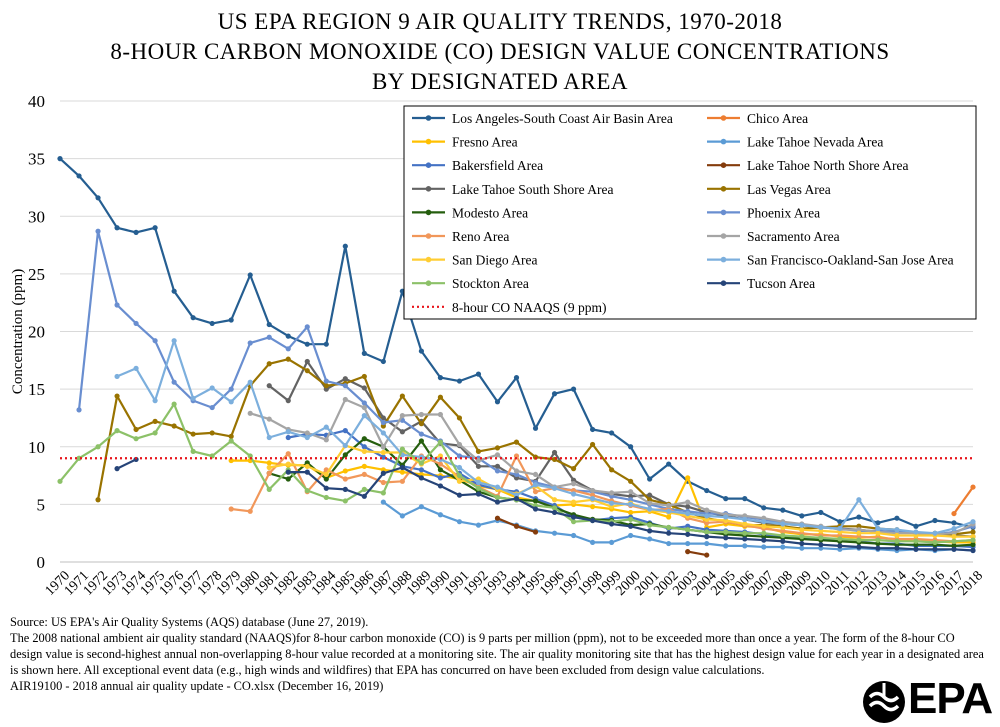 This screenshot has width=1000, height=727. What do you see at coordinates (815, 142) in the screenshot?
I see `legend-label: Lake Tahoe Nevada Area` at bounding box center [815, 142].